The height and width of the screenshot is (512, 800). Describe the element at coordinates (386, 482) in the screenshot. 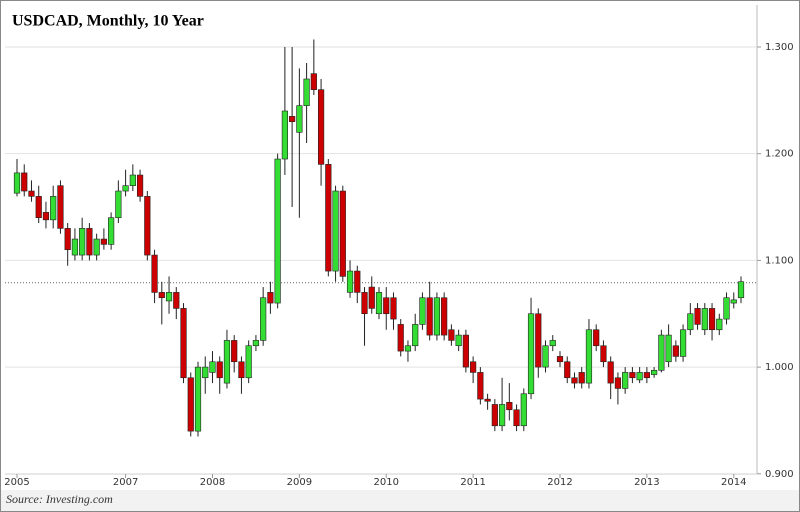

I see `x-tick-label: 2010` at that location.